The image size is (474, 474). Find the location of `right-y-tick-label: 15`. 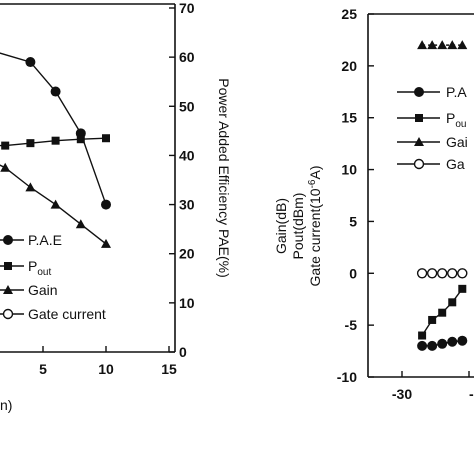

right-y-tick-label: 15 is located at coordinates (349, 118).